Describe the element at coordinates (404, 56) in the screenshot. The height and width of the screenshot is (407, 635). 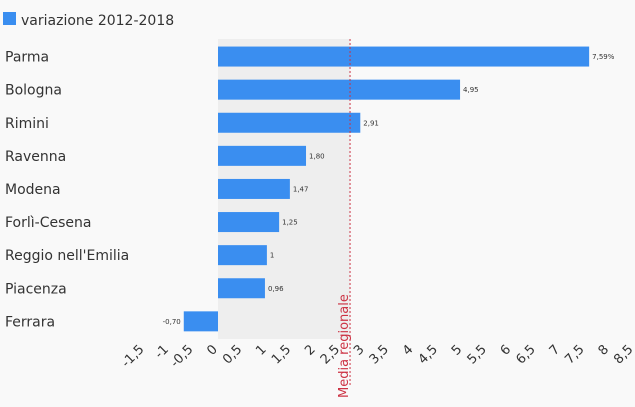
I see `bar-parma` at that location.